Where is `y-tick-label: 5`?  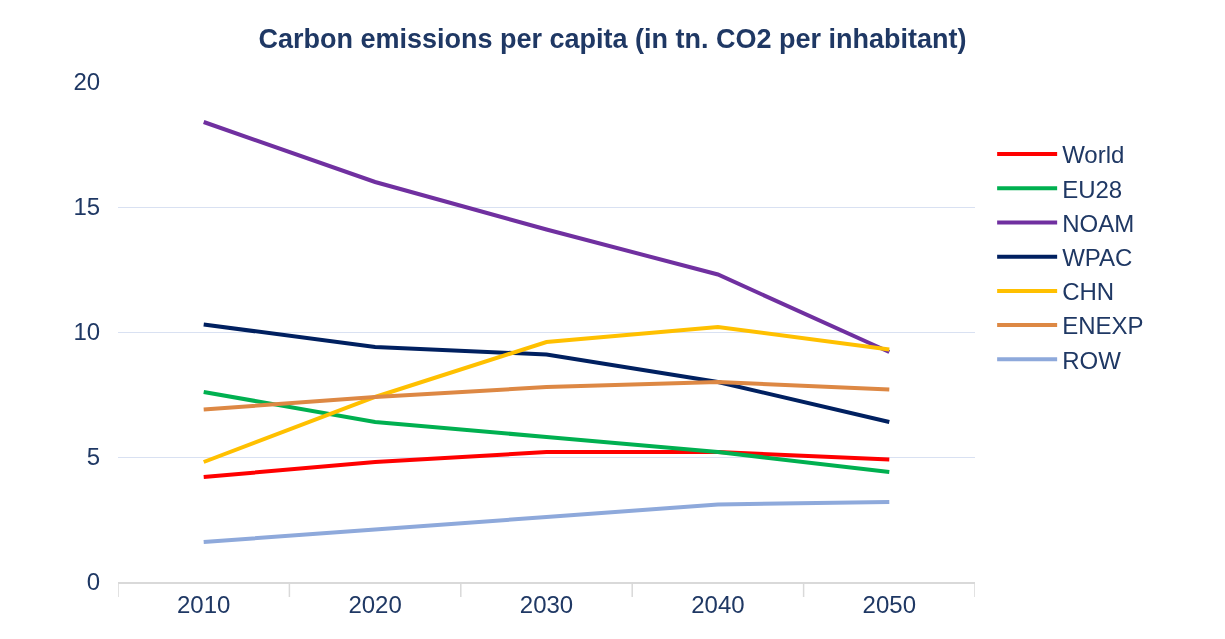 y-tick-label: 5 is located at coordinates (93, 457).